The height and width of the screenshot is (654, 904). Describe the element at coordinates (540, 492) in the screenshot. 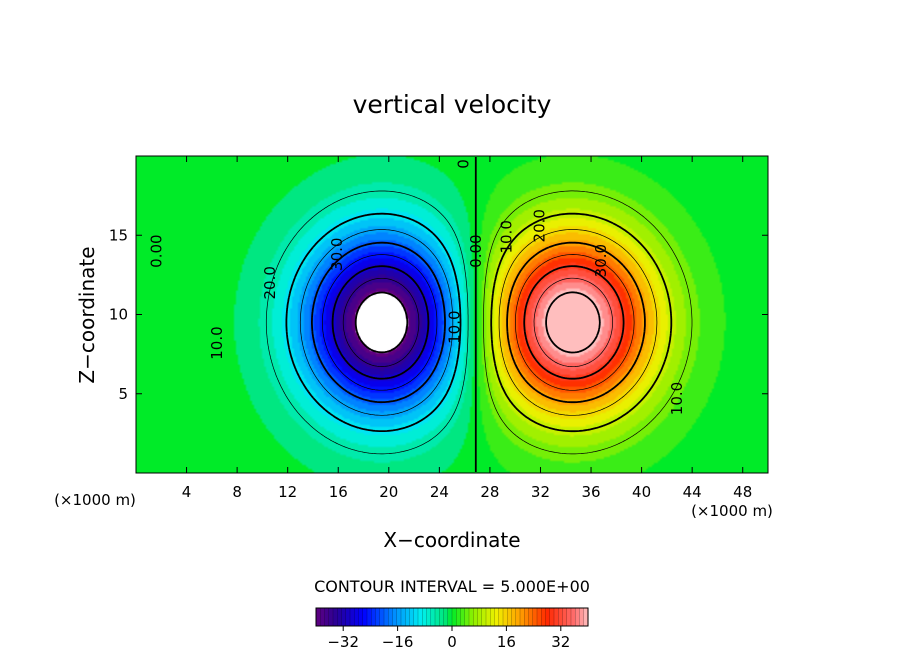

I see `x-tick-label: 32` at that location.